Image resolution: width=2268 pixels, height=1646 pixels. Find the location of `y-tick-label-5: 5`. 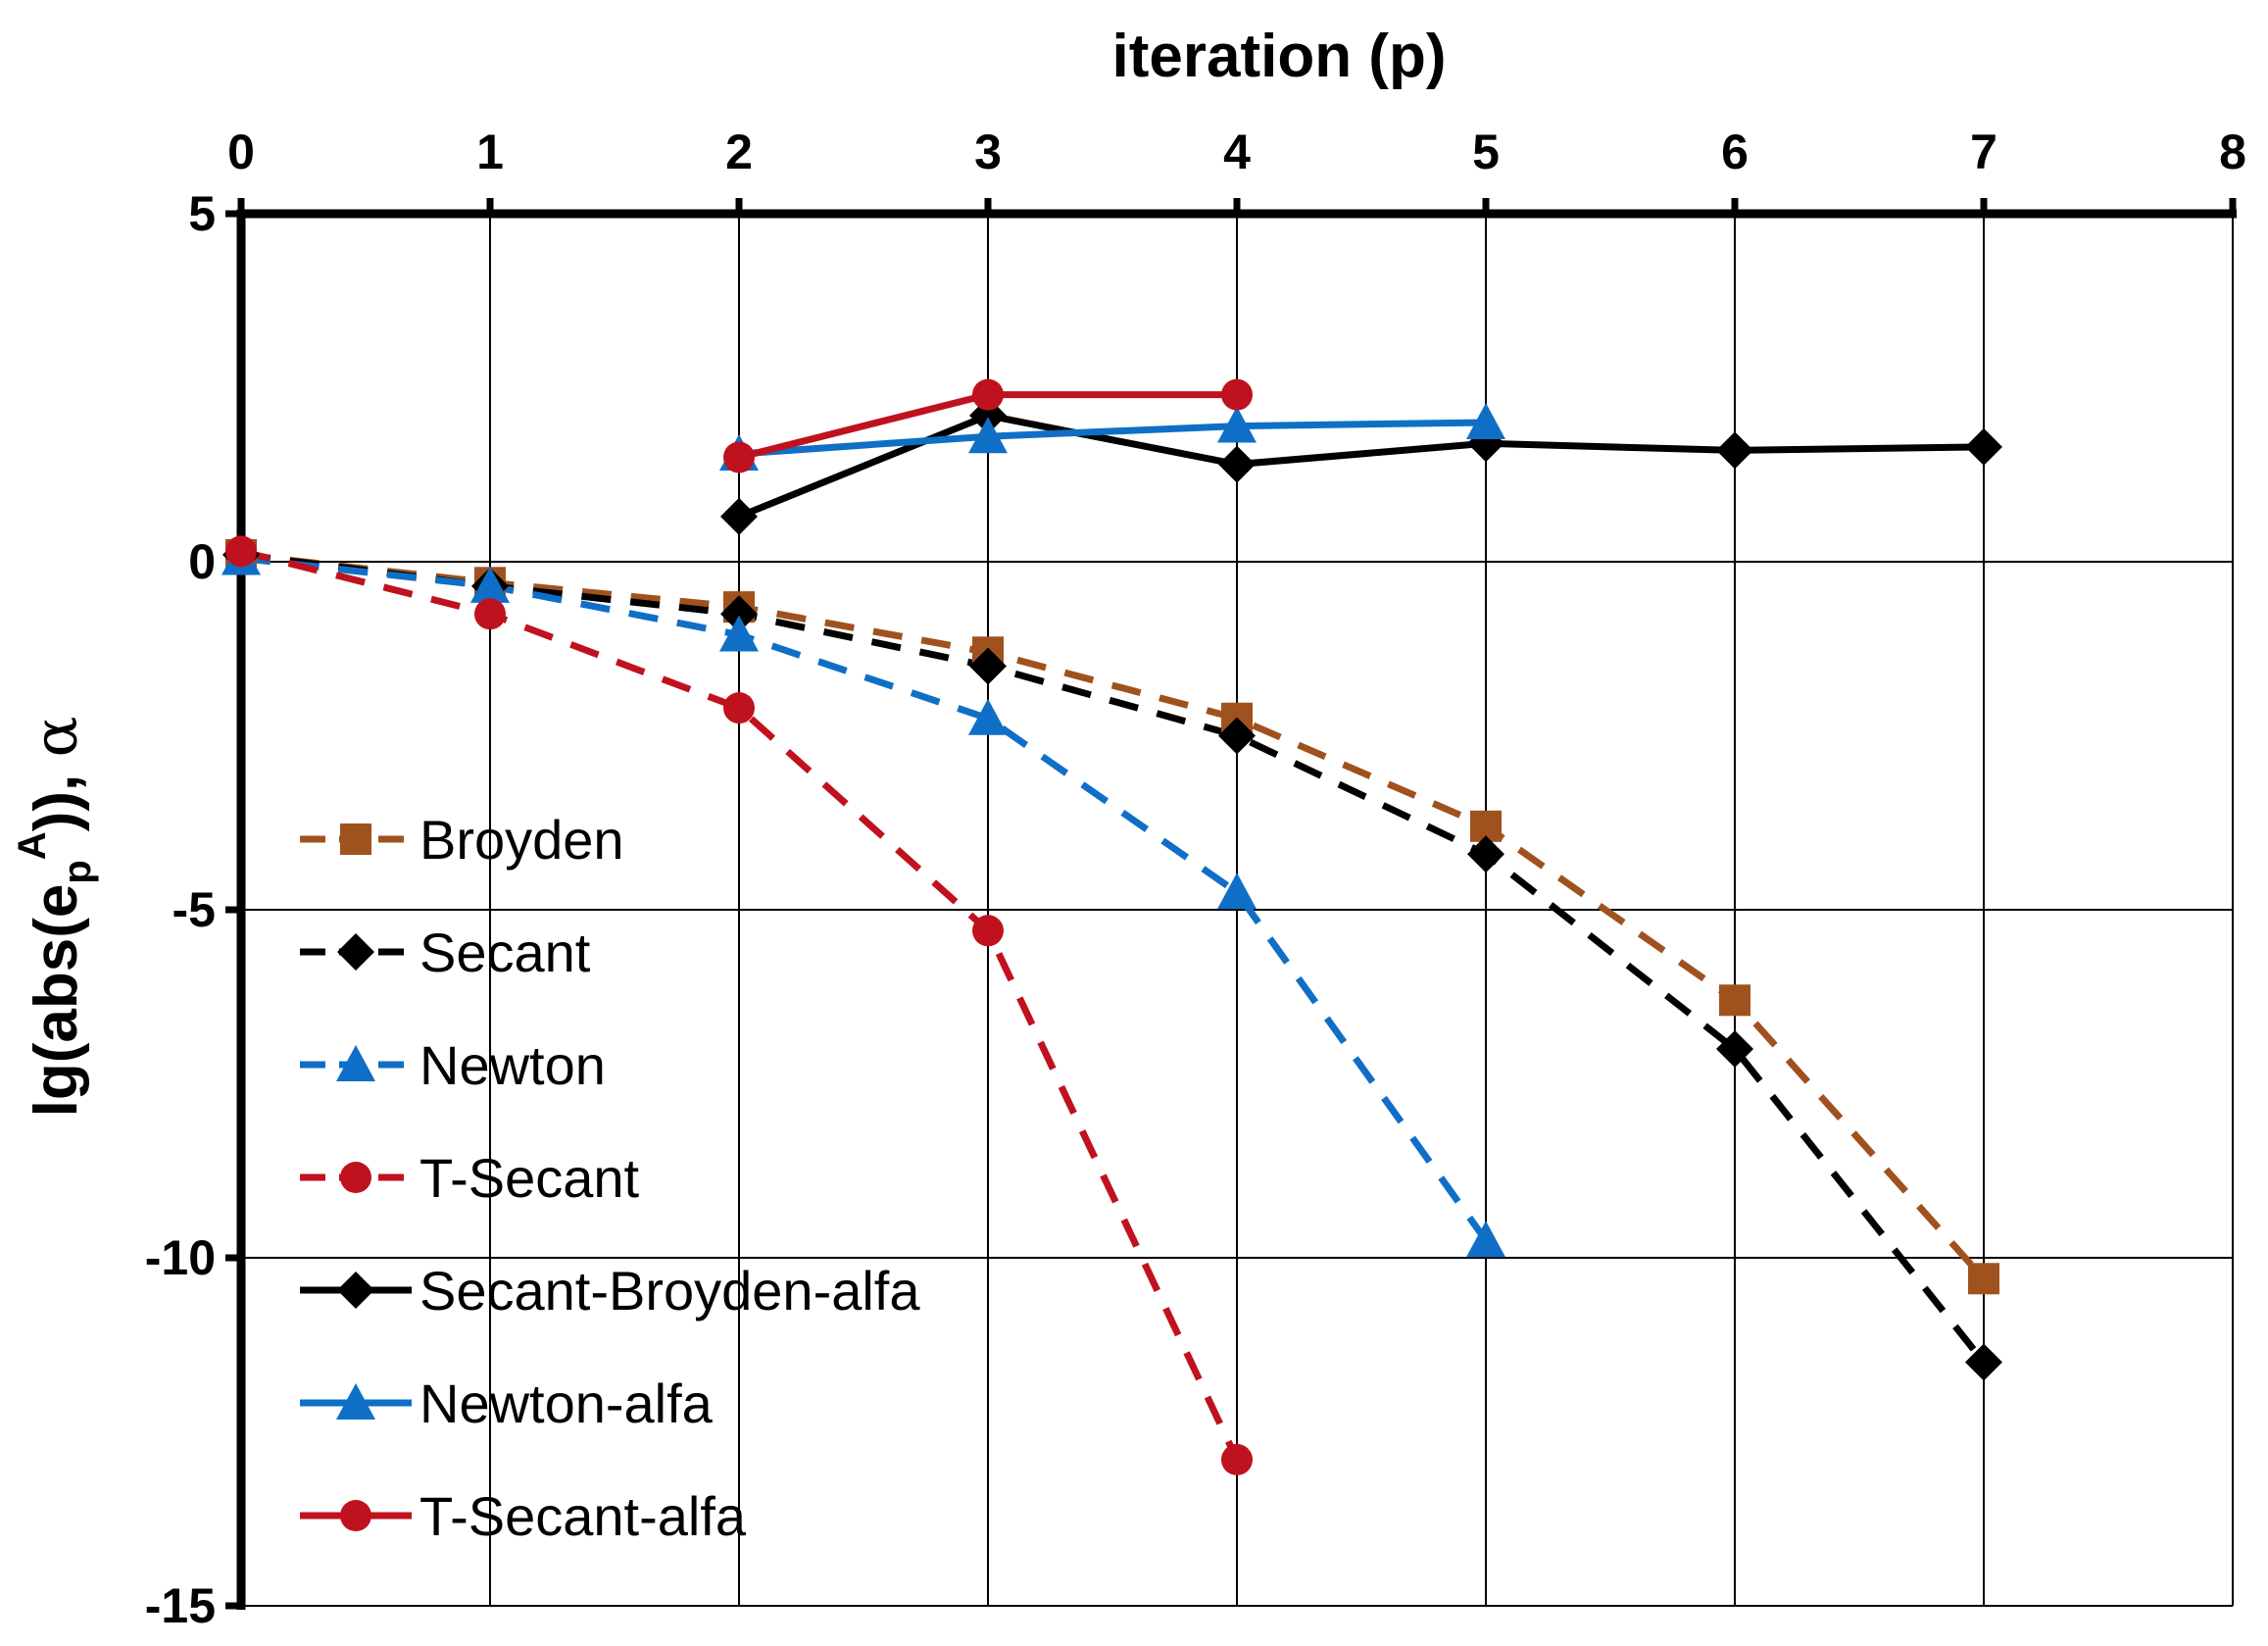

y-tick-label-5: 5 is located at coordinates (202, 213).